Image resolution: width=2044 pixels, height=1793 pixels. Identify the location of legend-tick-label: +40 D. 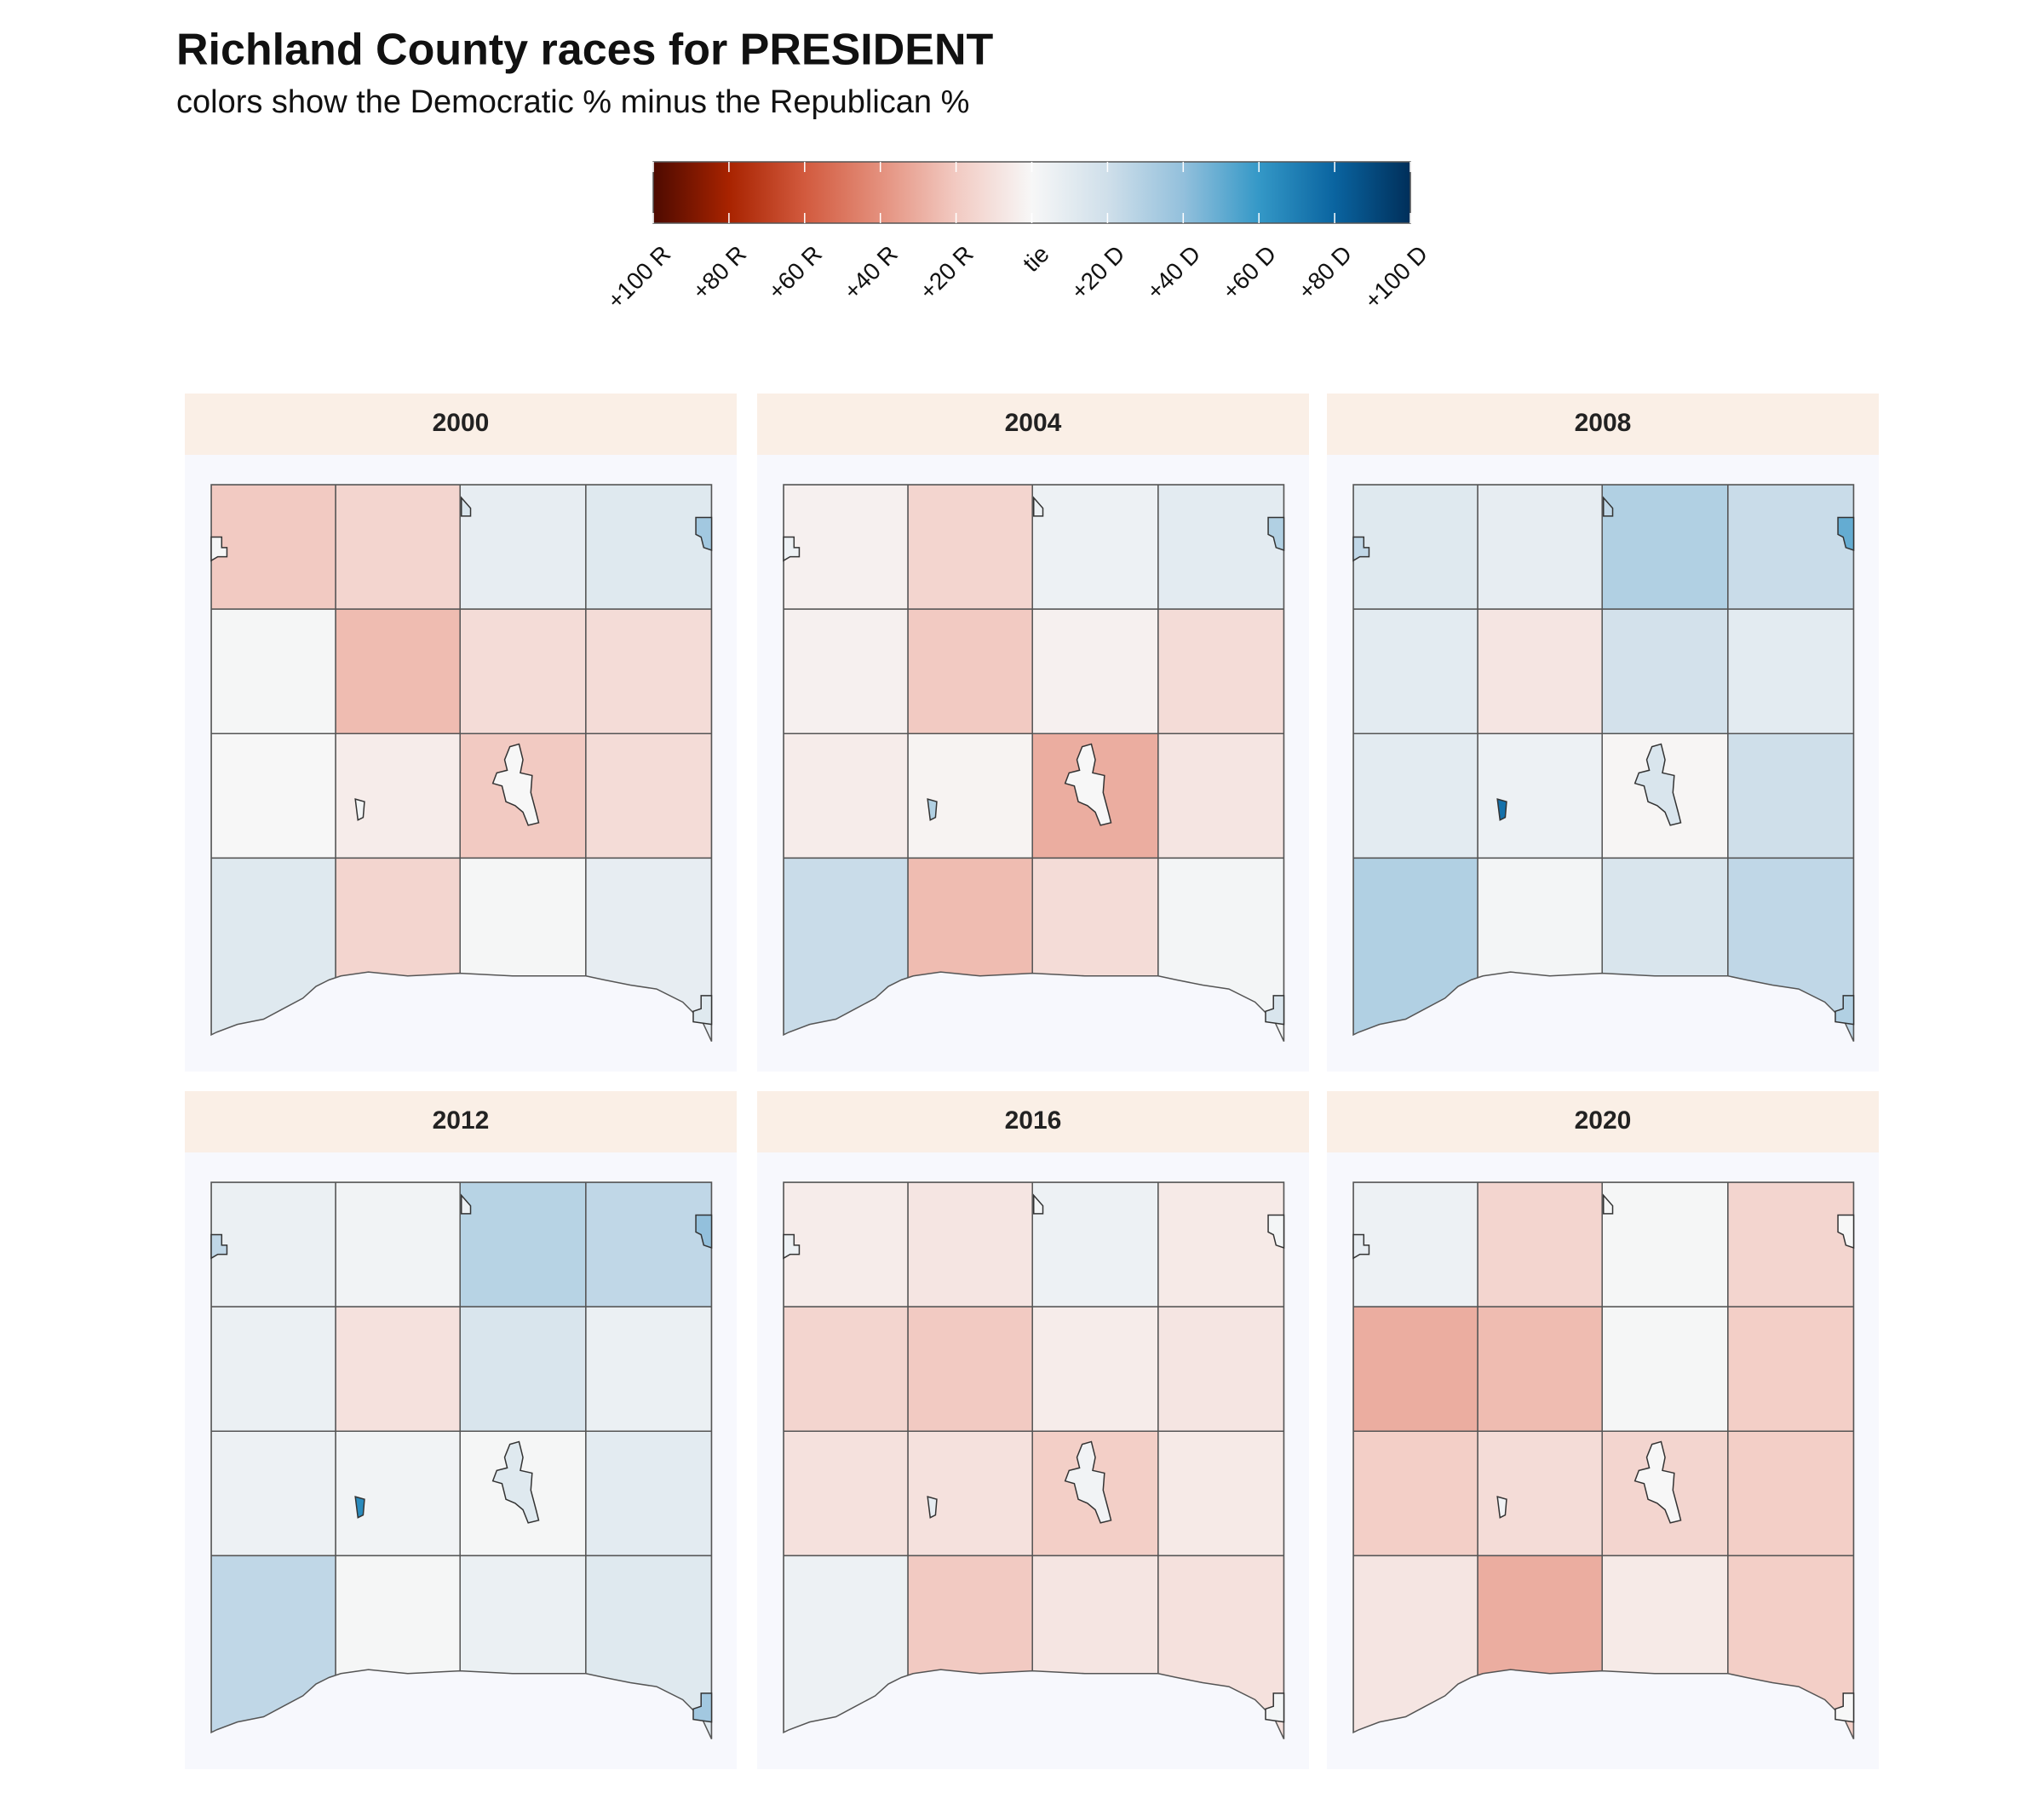
(1173, 272).